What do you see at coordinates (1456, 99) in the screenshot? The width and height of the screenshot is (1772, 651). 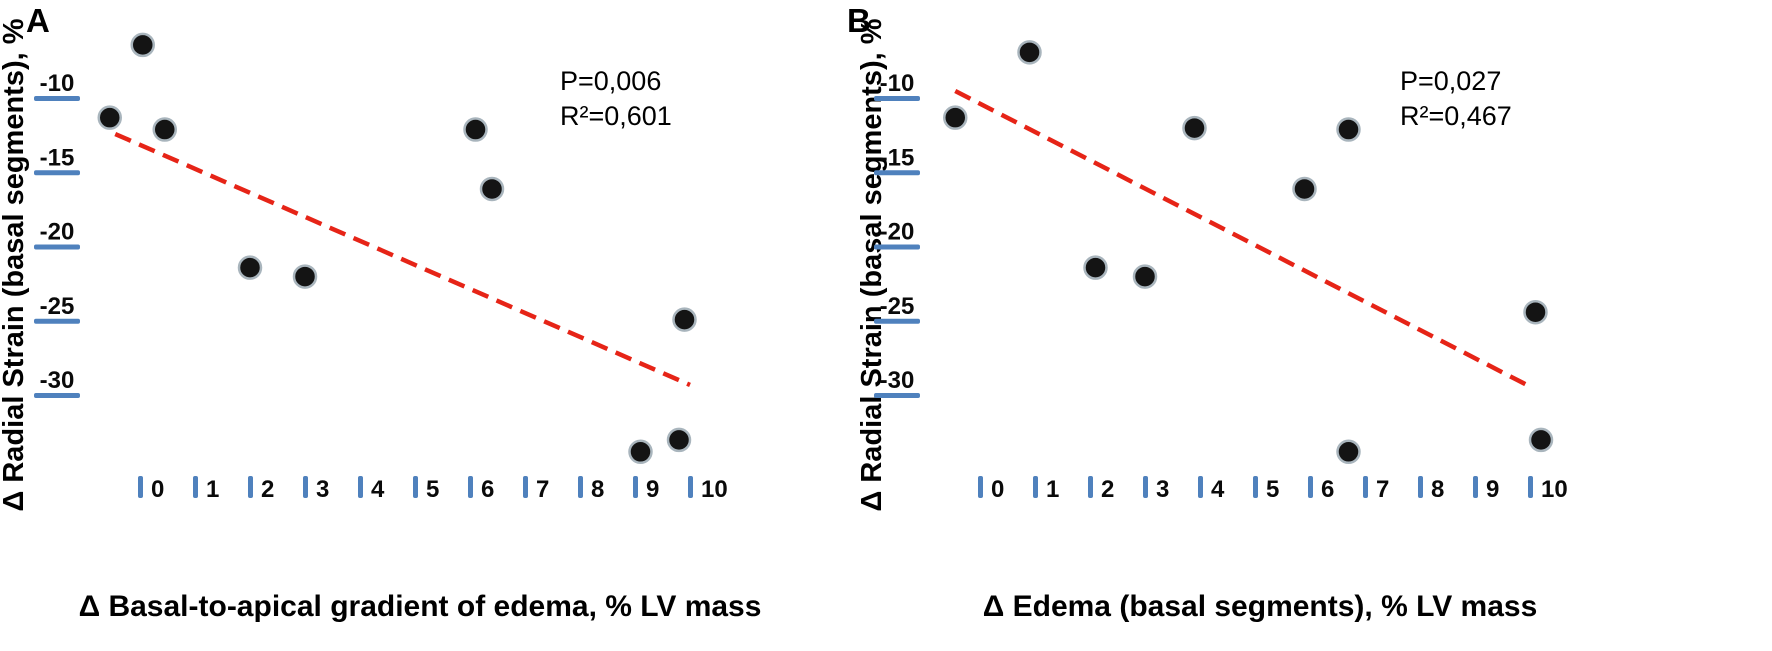 I see `stats-annotation: P=0,027 R²=0,467` at bounding box center [1456, 99].